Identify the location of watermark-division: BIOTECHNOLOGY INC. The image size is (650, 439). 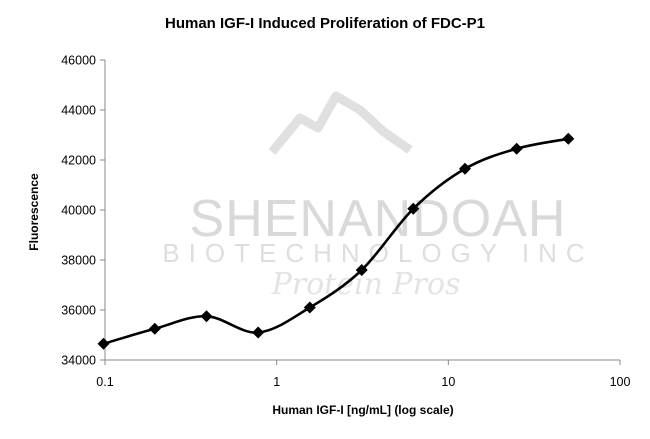
(377, 253).